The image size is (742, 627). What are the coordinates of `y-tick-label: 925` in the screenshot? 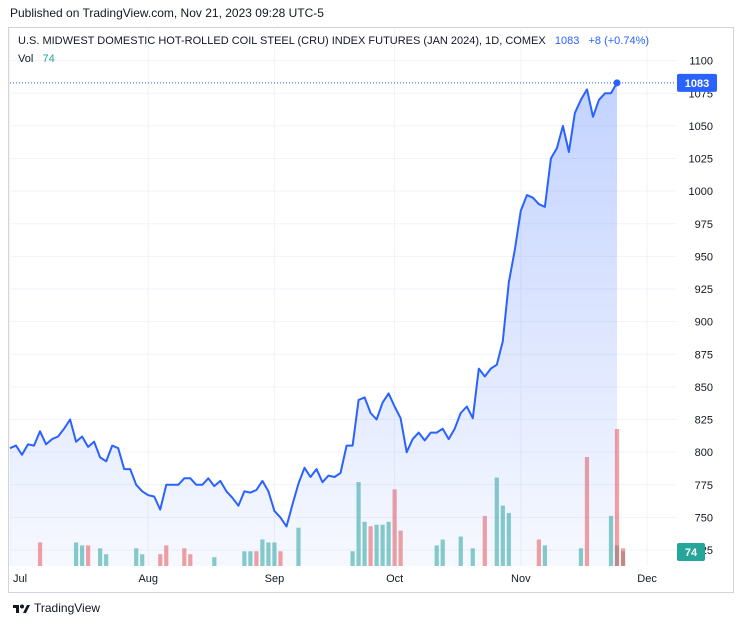 It's located at (704, 290).